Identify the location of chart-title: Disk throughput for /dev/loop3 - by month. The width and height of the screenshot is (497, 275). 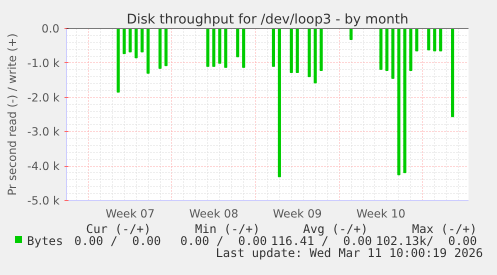
(267, 20).